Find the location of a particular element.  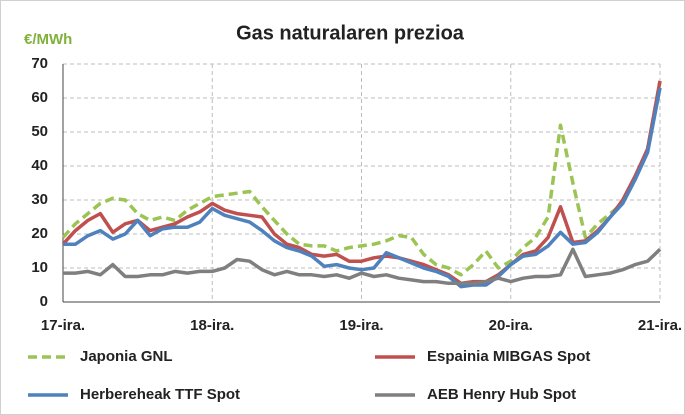

x-tick-label: 21-ira. is located at coordinates (660, 325).